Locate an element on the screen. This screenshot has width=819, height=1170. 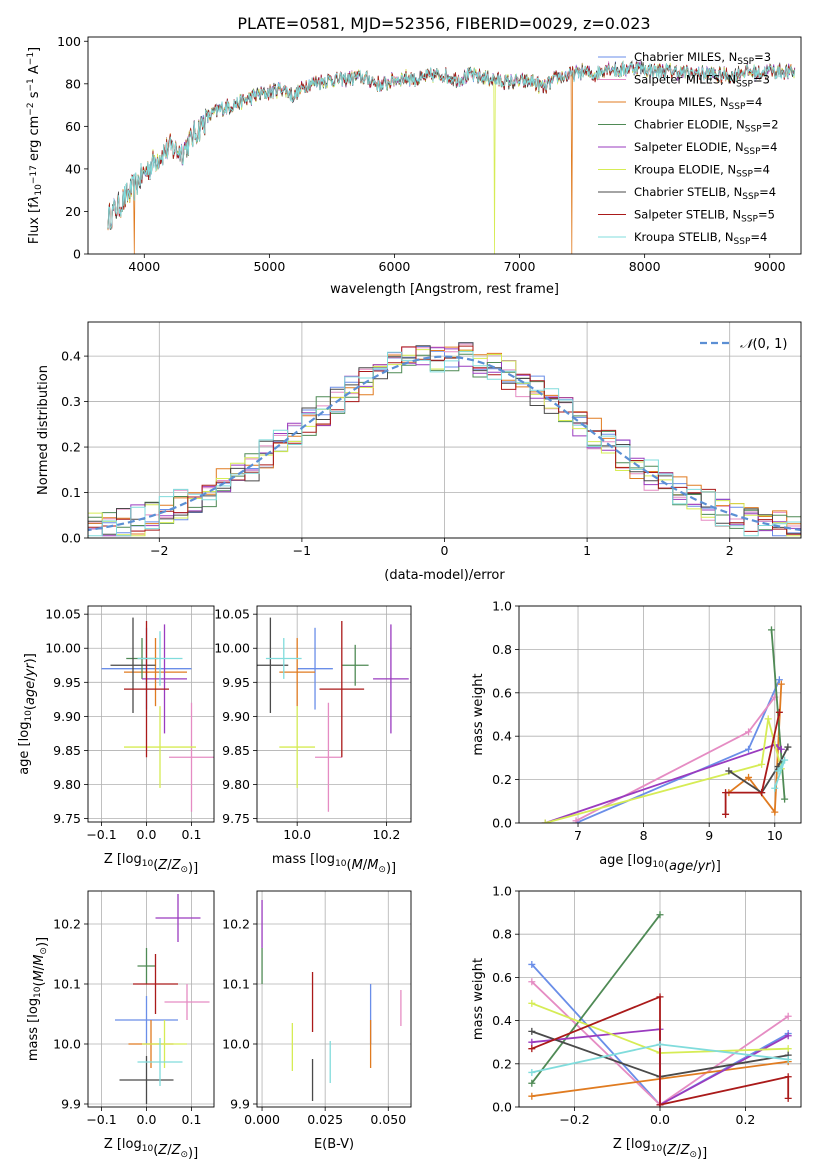
y-tick-label: 0 is located at coordinates (77, 254).